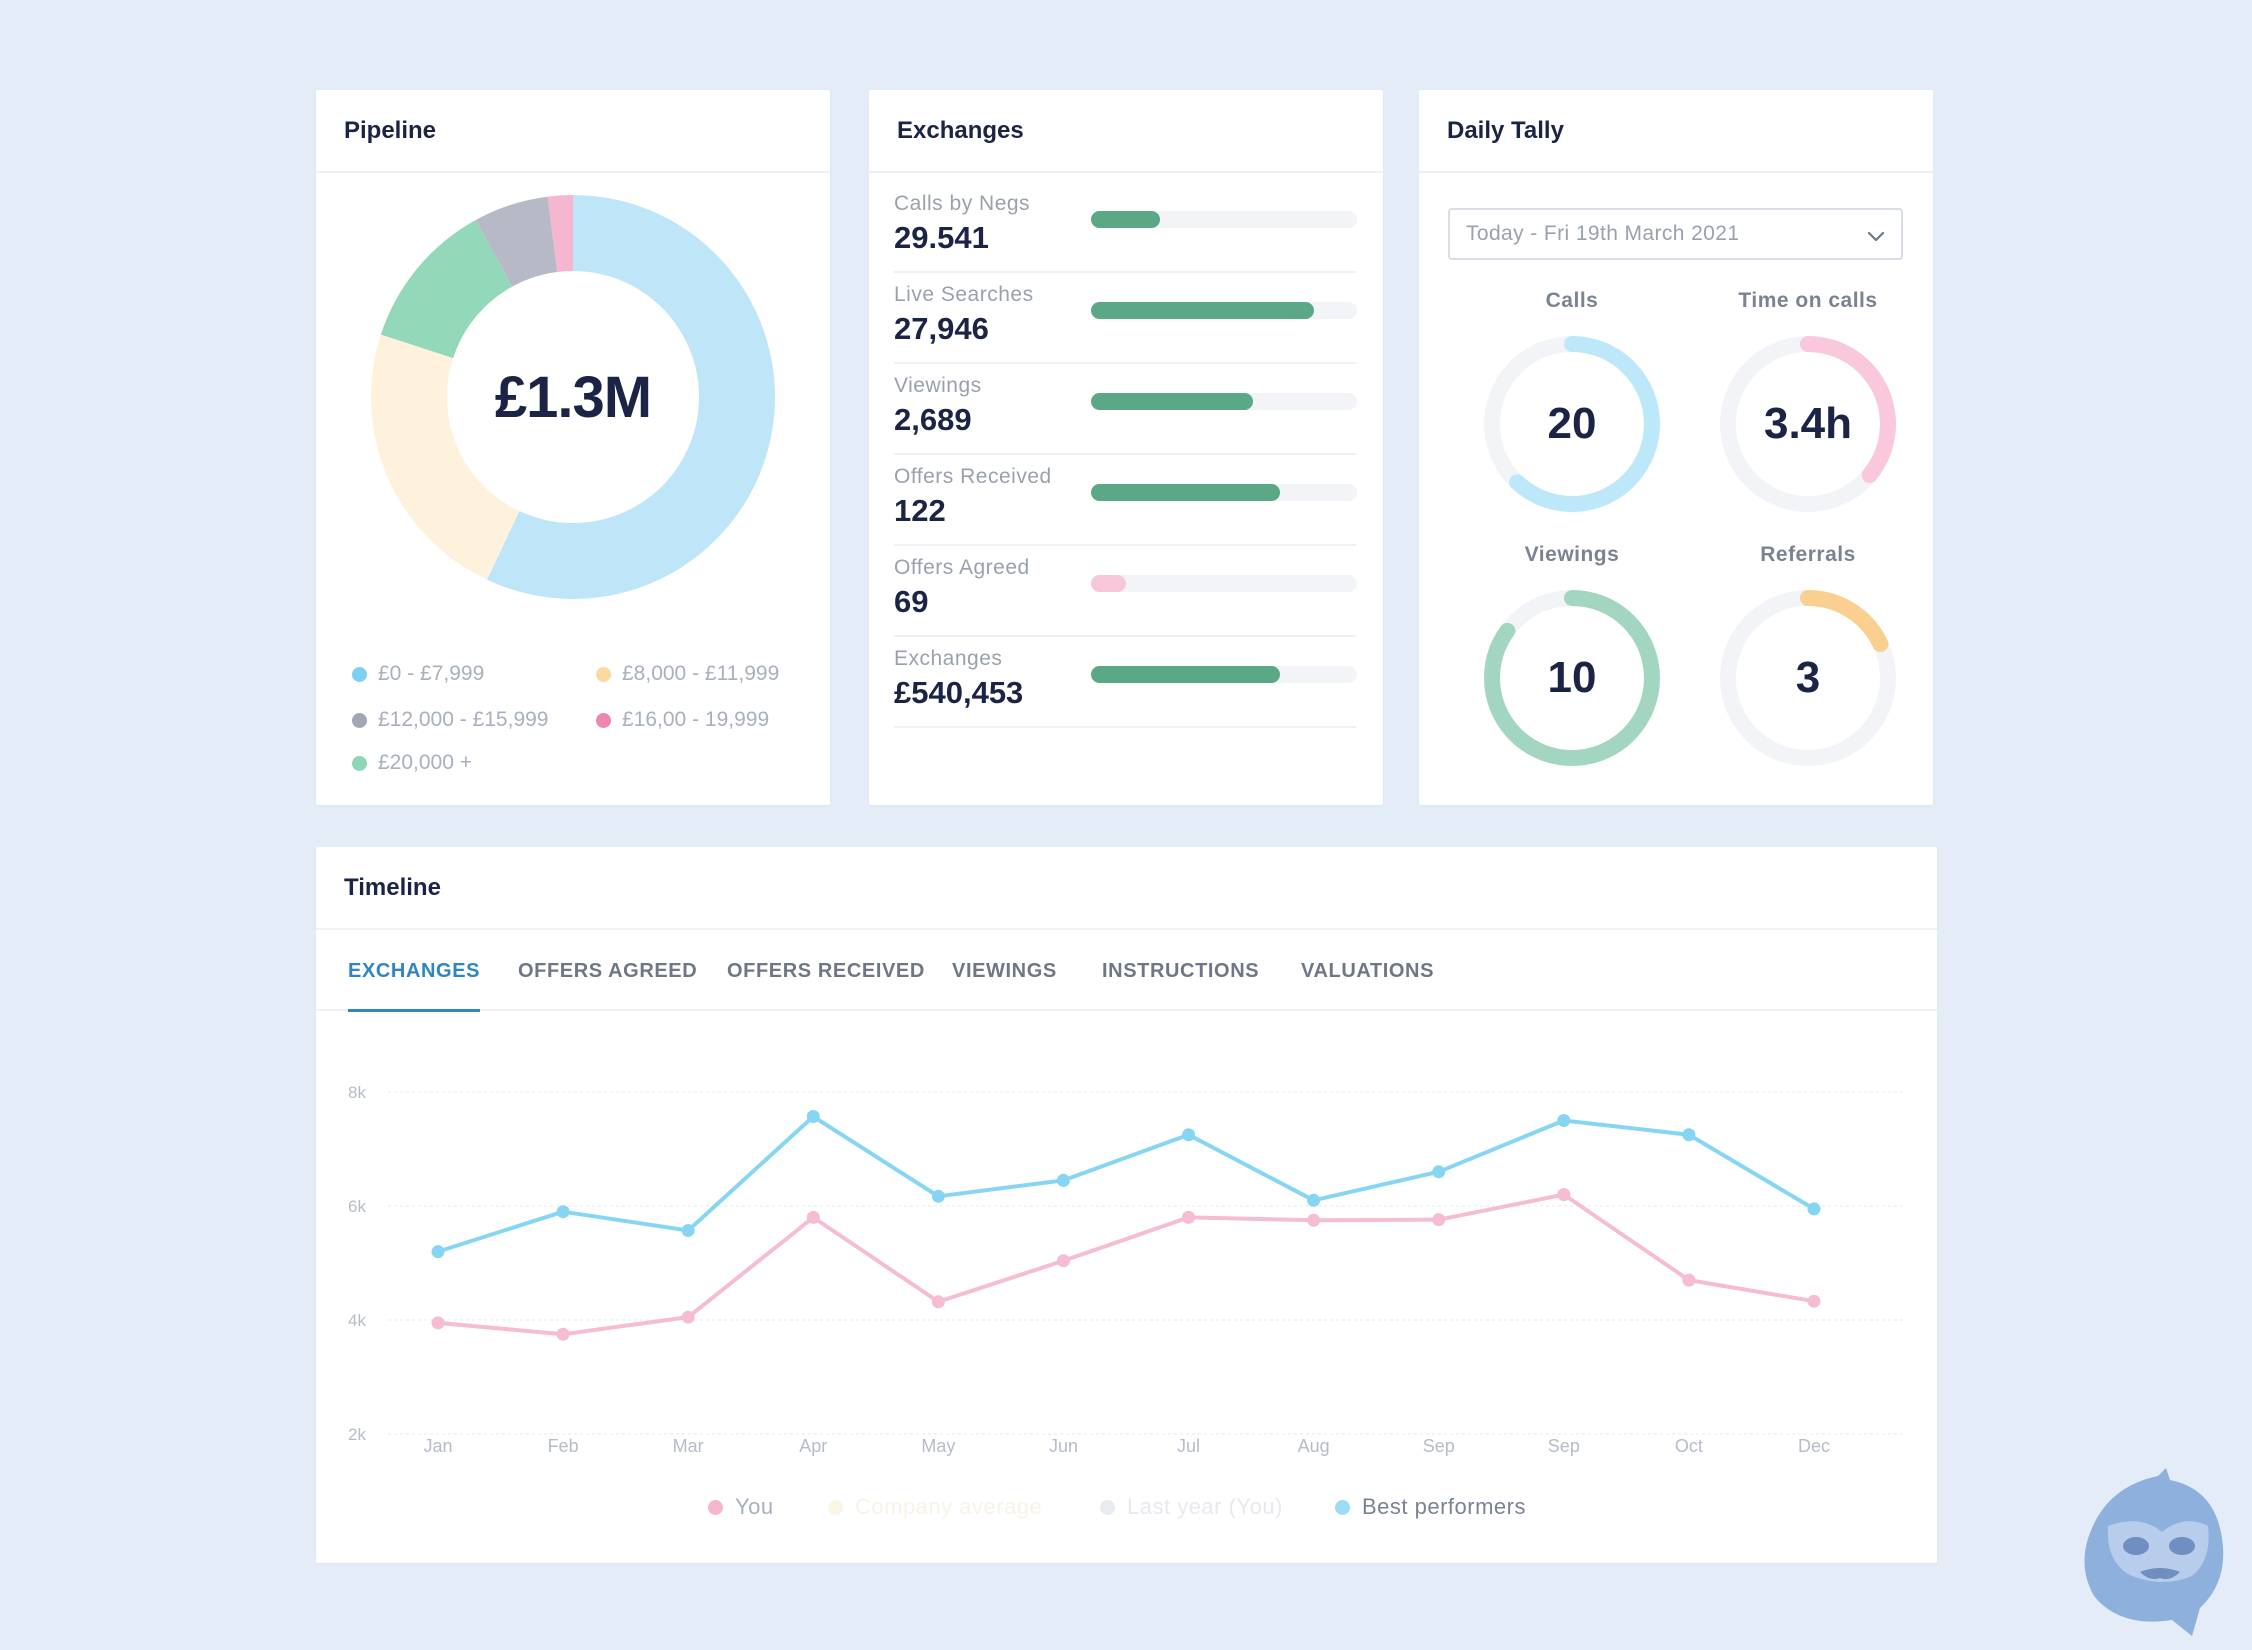 Image resolution: width=2252 pixels, height=1650 pixels. I want to click on gauge-value: 3, so click(1808, 677).